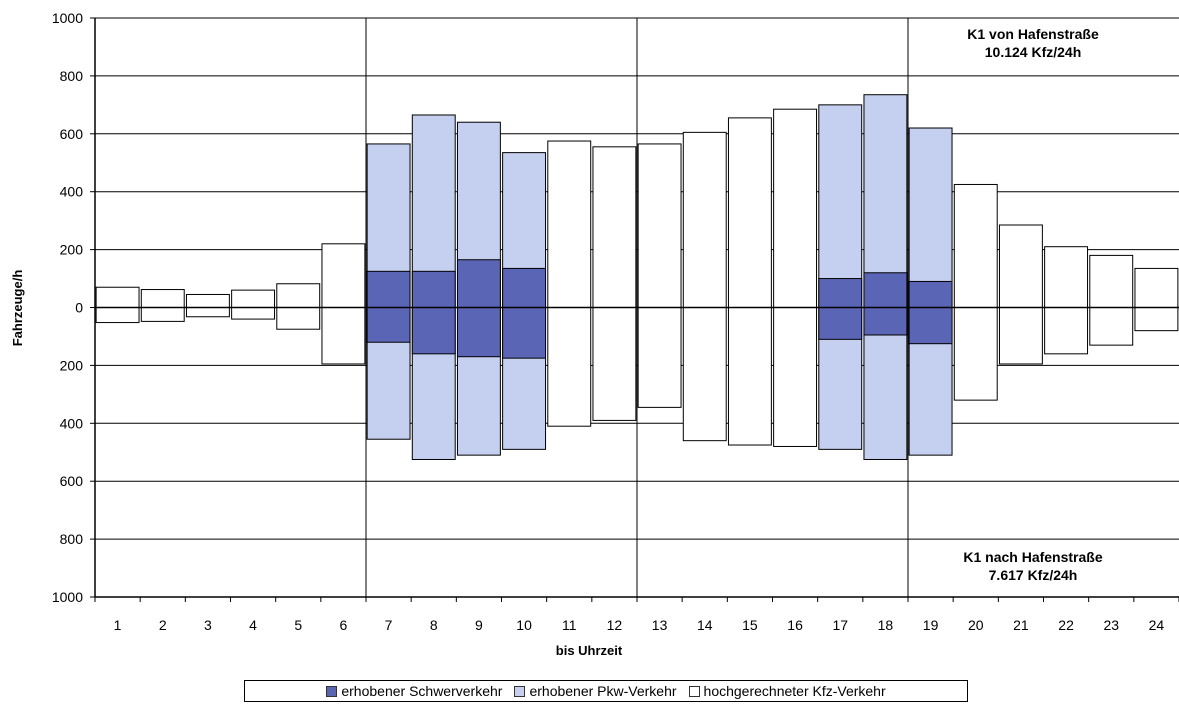 Image resolution: width=1179 pixels, height=705 pixels. What do you see at coordinates (117, 315) in the screenshot?
I see `bar-lower-s2-h1` at bounding box center [117, 315].